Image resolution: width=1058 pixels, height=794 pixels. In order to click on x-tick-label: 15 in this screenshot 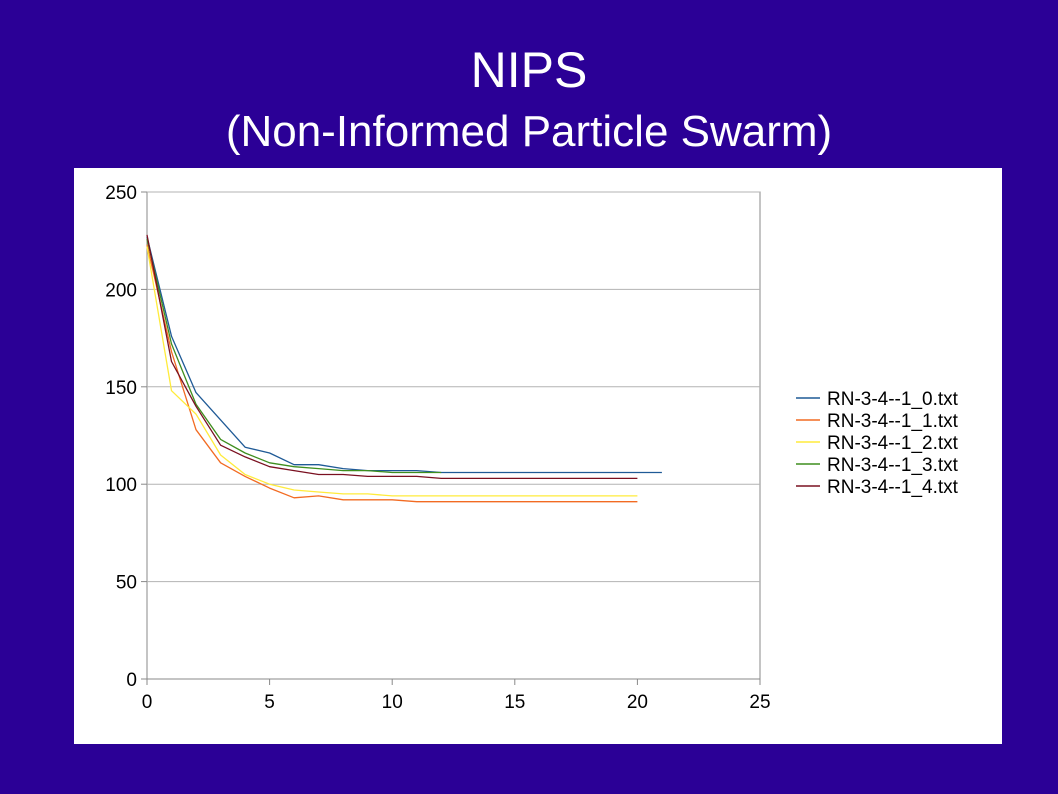, I will do `click(514, 702)`.